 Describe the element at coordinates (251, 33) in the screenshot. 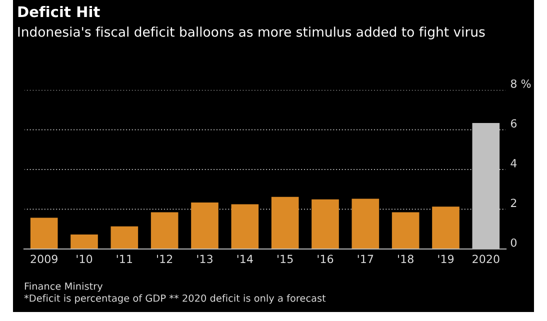

I see `chart-subtitle: Indonesia's fiscal deficit balloons as more stimulus added to fight virus` at that location.